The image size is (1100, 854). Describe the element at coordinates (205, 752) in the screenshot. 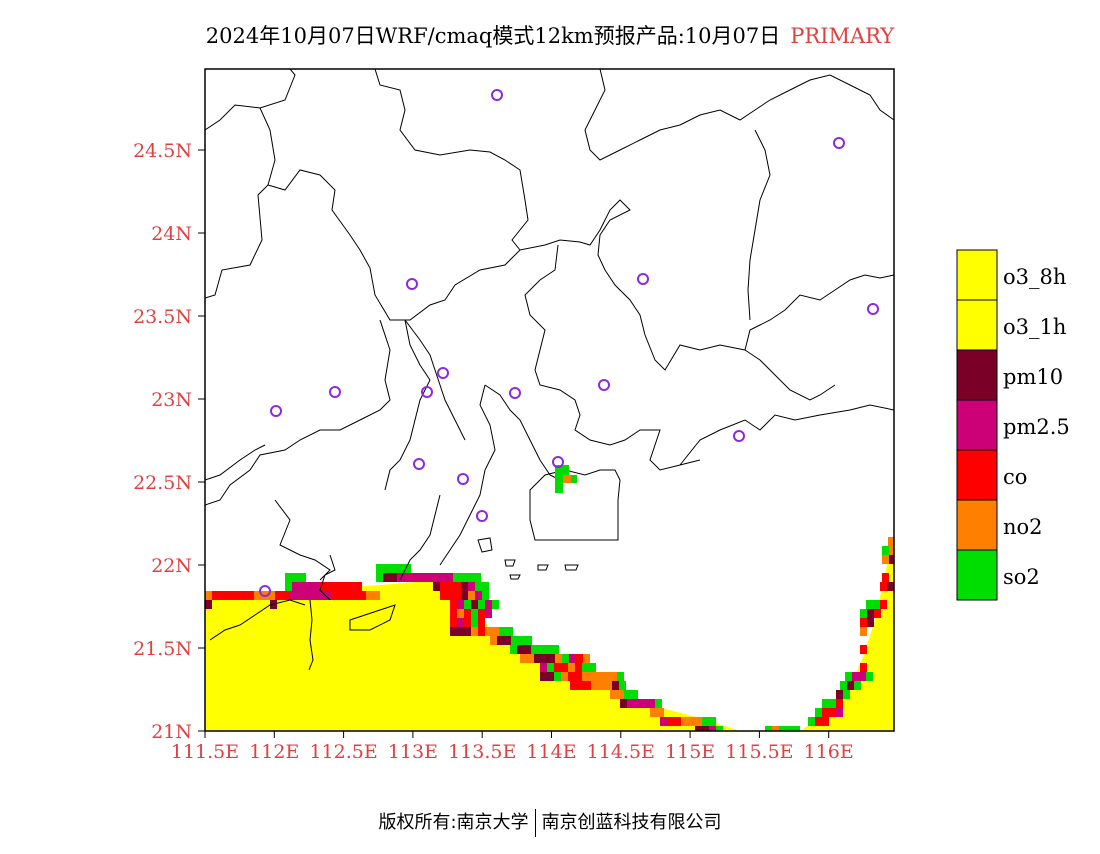

I see `x-tick-label: 111.5E` at that location.